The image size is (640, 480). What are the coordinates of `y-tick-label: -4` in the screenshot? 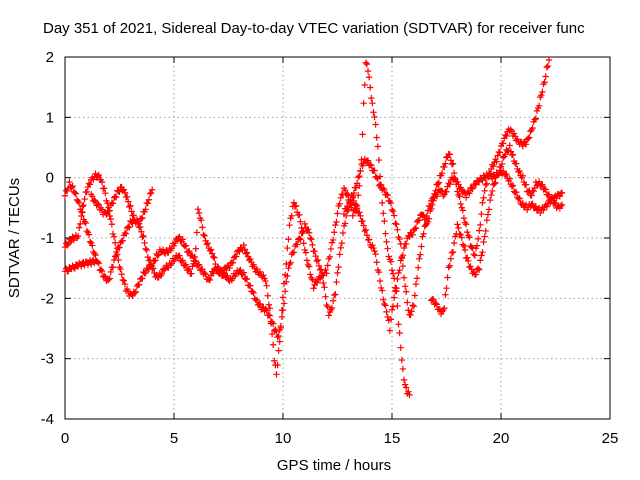 It's located at (47, 419).